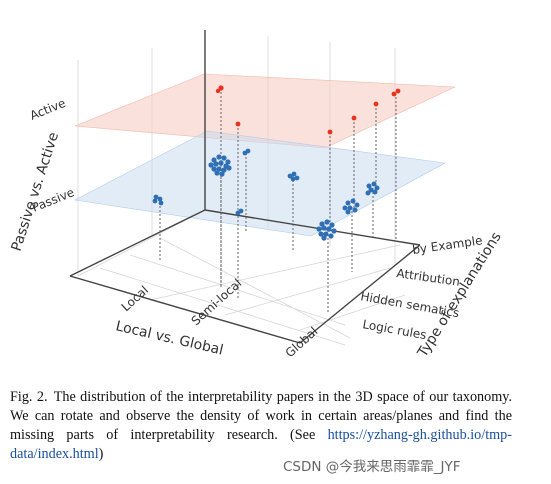  What do you see at coordinates (220, 165) in the screenshot?
I see `passive-cluster-semilocal-large` at bounding box center [220, 165].